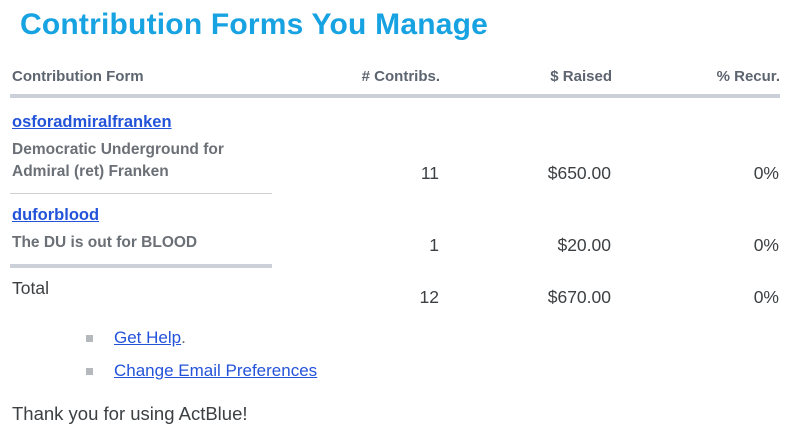  What do you see at coordinates (393, 354) in the screenshot?
I see `action-links-list: Get Help. Change Email Preferences` at bounding box center [393, 354].